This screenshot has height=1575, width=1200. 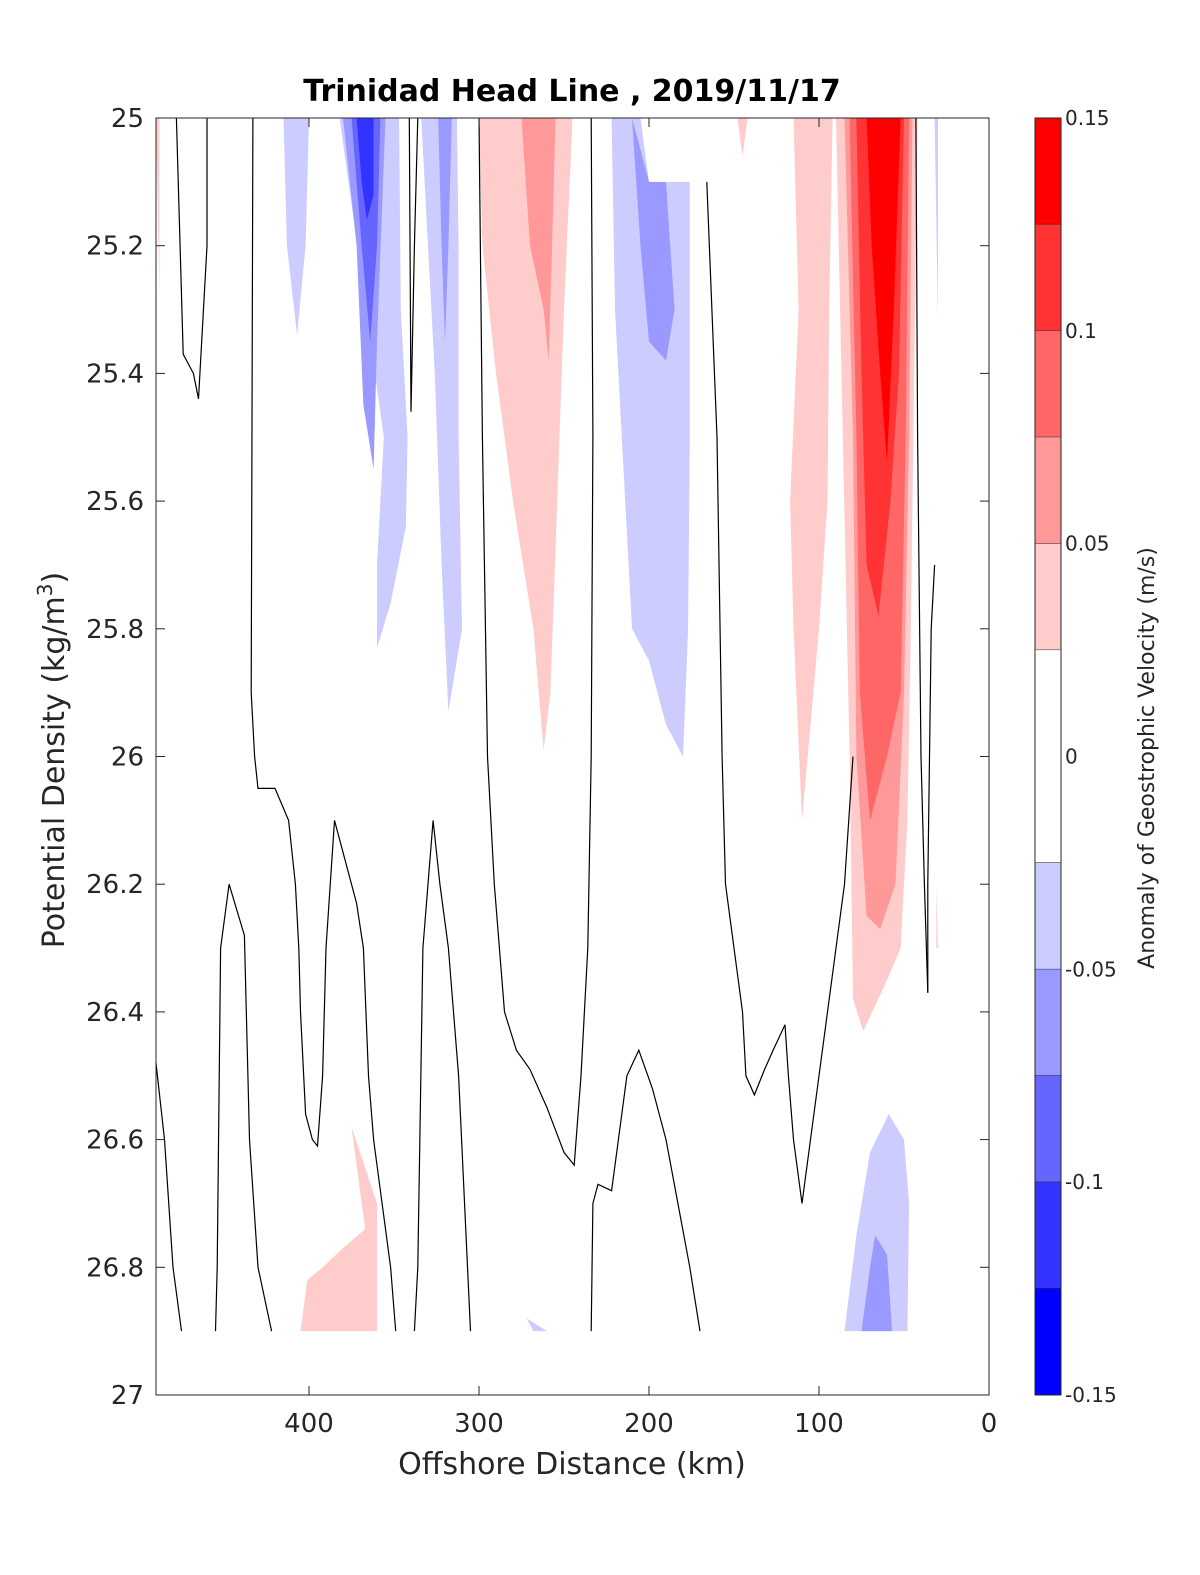 I want to click on colorbar-tick-label: -0.1, so click(x=1084, y=1182).